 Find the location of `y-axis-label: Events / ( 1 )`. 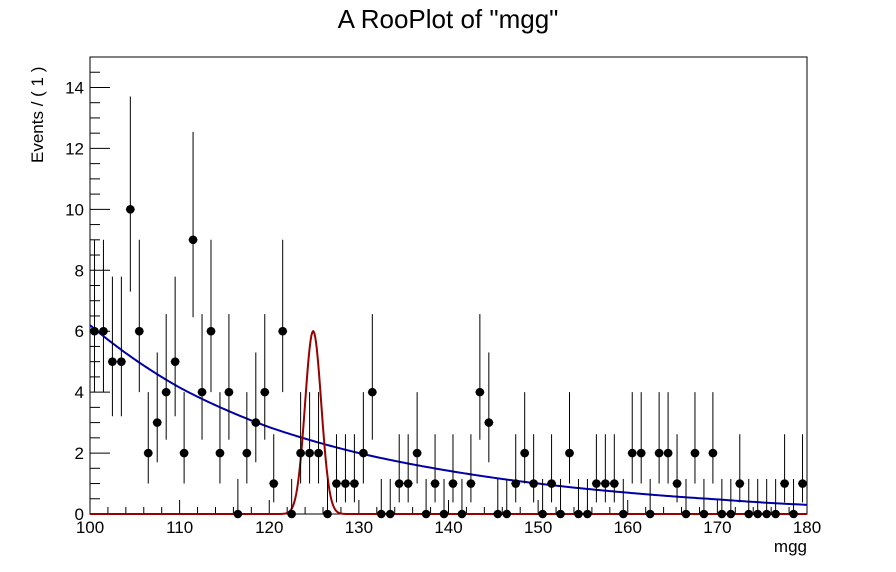

y-axis-label: Events / ( 1 ) is located at coordinates (37, 115).